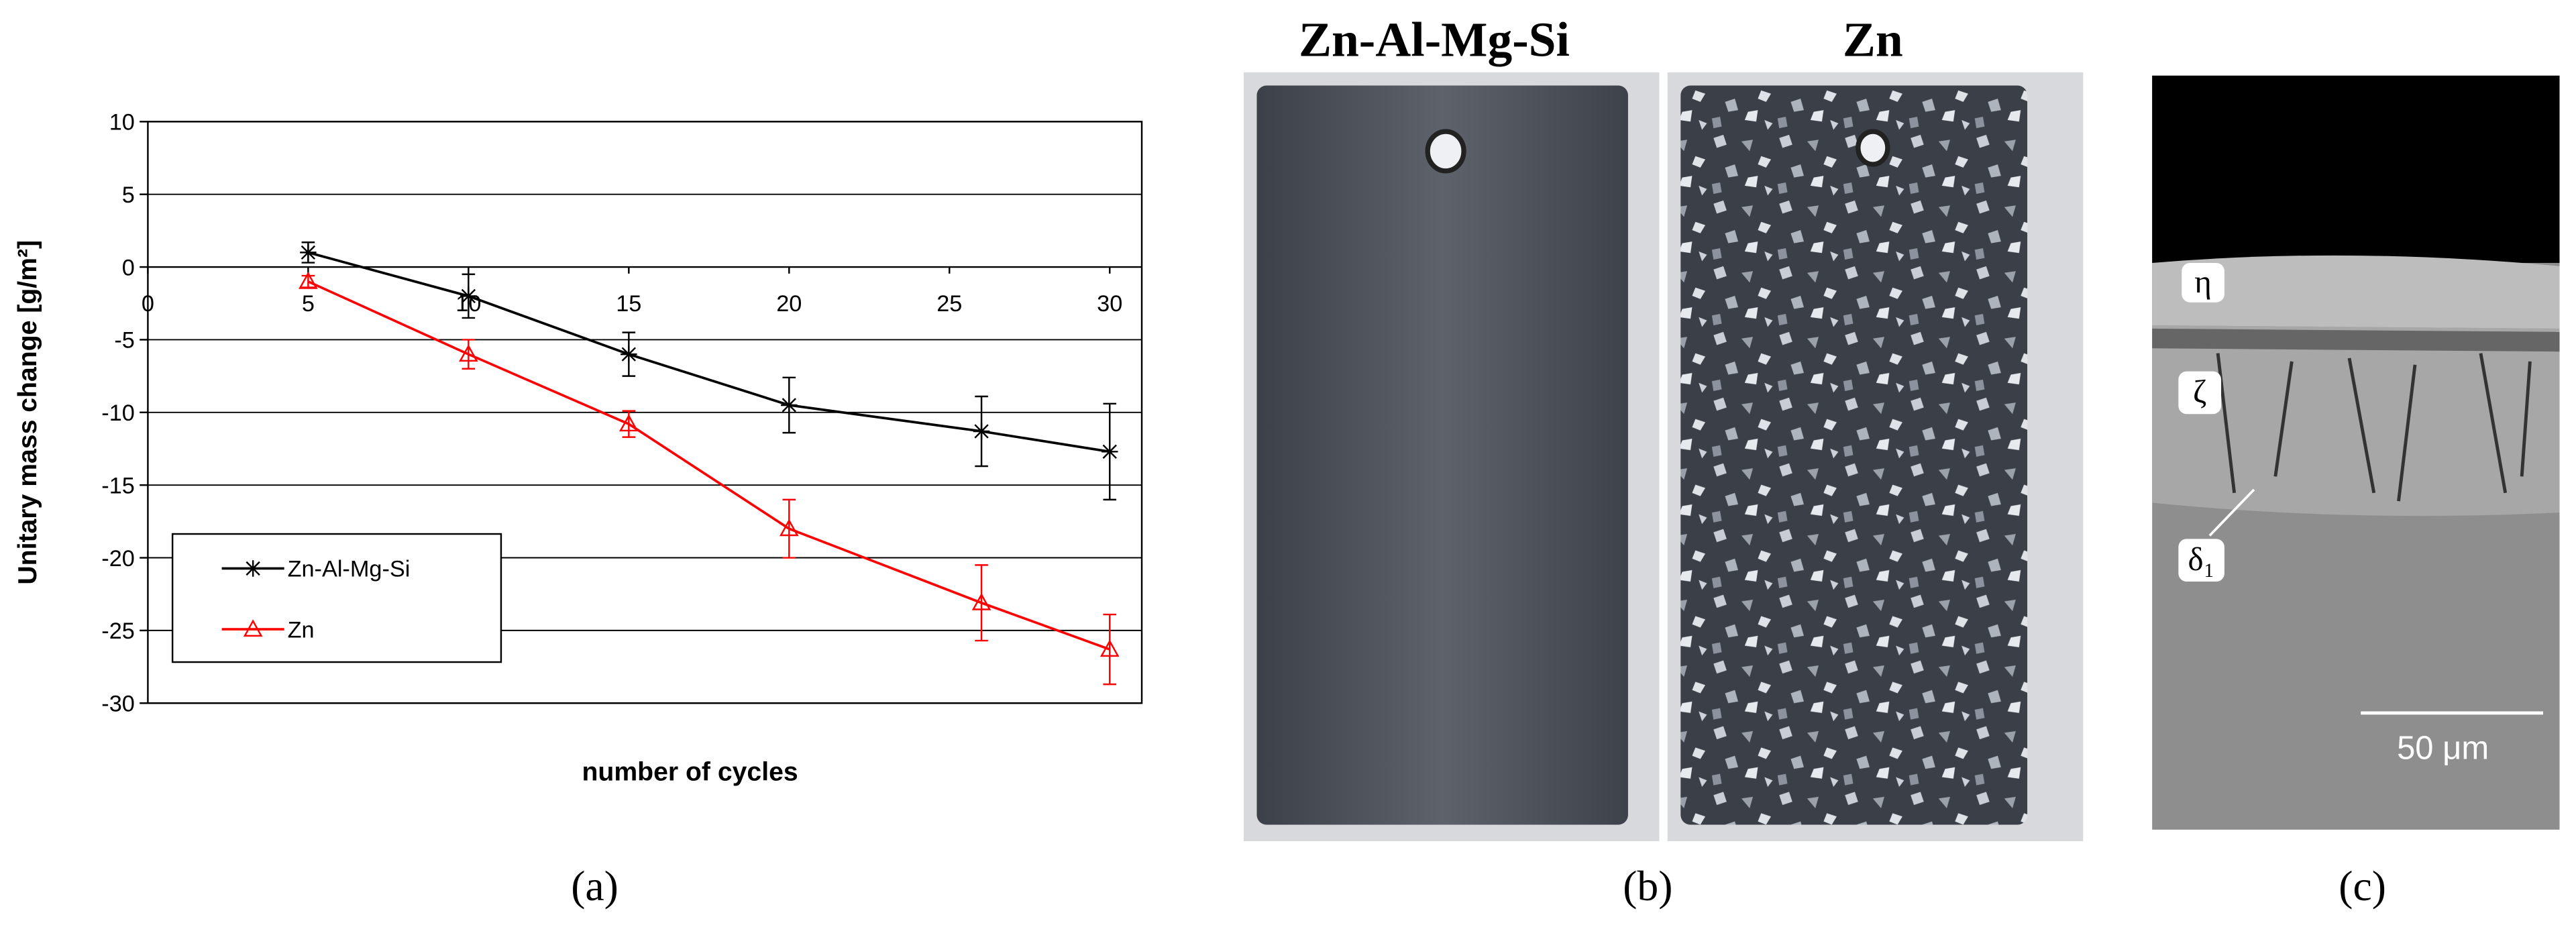 This screenshot has height=925, width=2576. What do you see at coordinates (2231, 512) in the screenshot?
I see `arrow` at bounding box center [2231, 512].